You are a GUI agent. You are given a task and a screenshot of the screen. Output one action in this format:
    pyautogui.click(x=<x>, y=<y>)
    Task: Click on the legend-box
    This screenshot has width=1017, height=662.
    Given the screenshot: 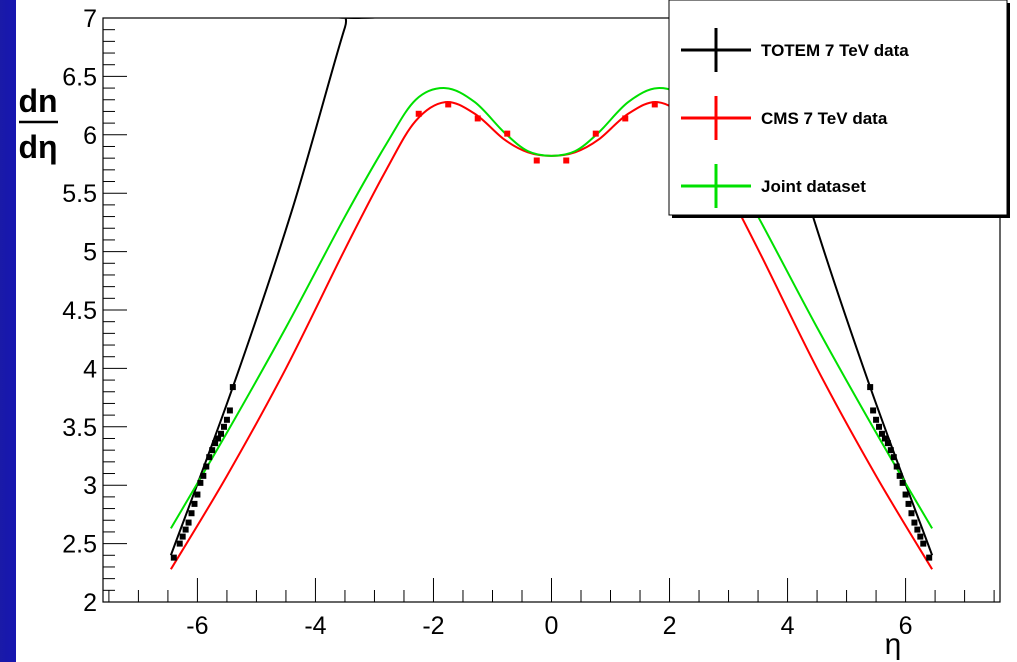 What is the action you would take?
    pyautogui.click(x=838, y=108)
    